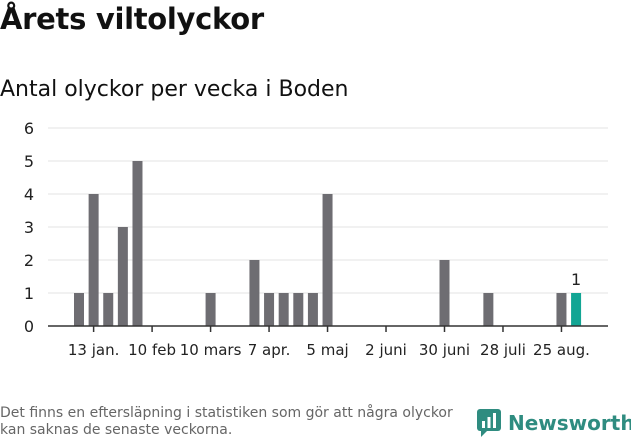 The width and height of the screenshot is (631, 439). I want to click on y-tick-label: 3, so click(29, 227).